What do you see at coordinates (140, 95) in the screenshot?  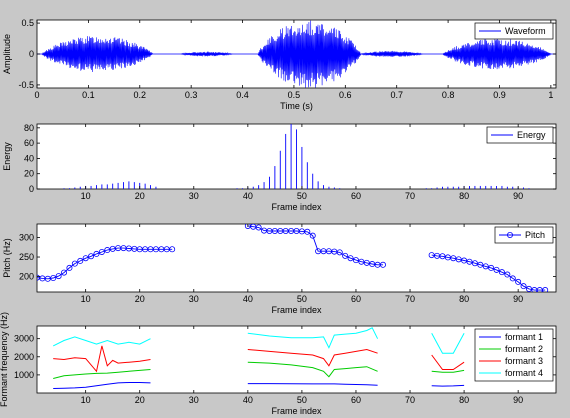 I see `x-tick-label: 0.2` at bounding box center [140, 95].